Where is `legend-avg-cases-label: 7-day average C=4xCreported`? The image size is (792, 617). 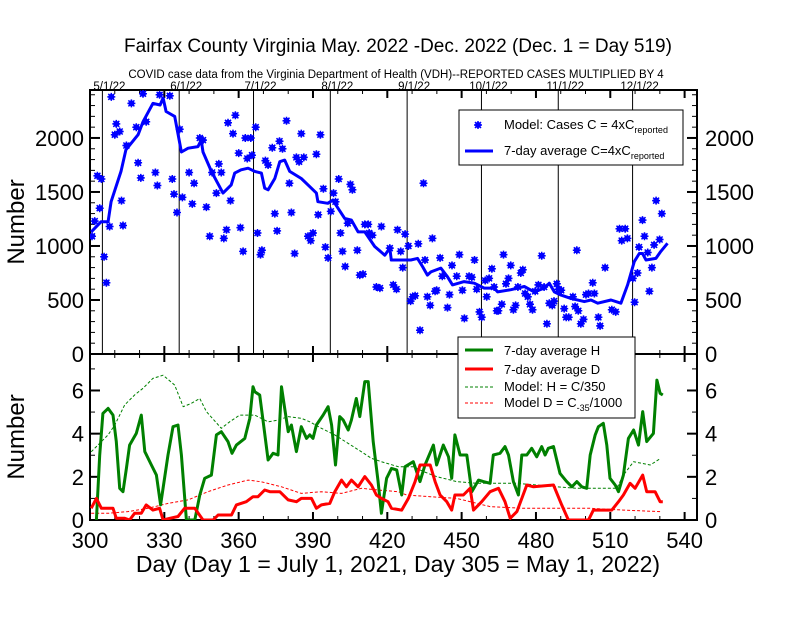 legend-avg-cases-label: 7-day average C=4xCreported is located at coordinates (584, 152).